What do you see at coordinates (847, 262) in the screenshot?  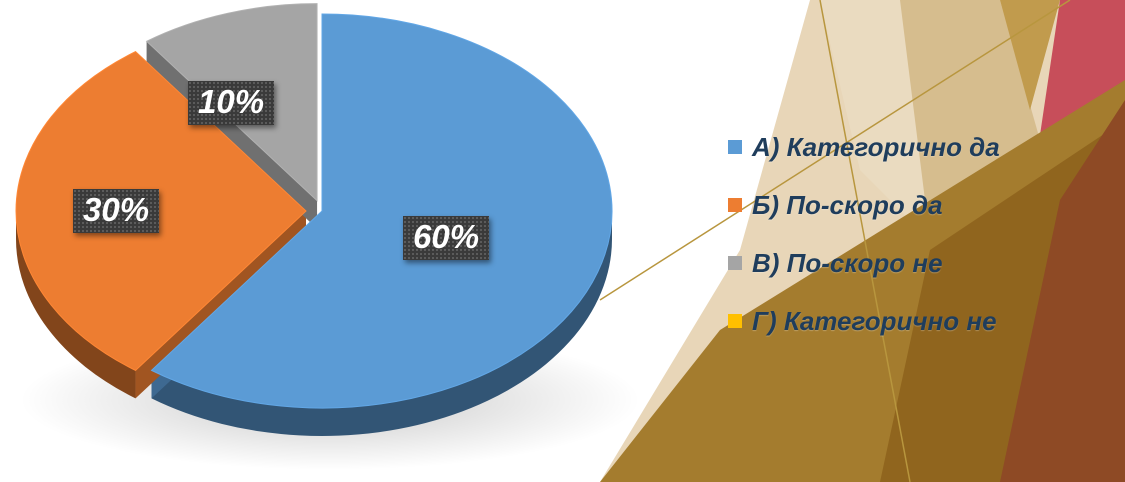 I see `legend-label: В) По-скоро не` at bounding box center [847, 262].